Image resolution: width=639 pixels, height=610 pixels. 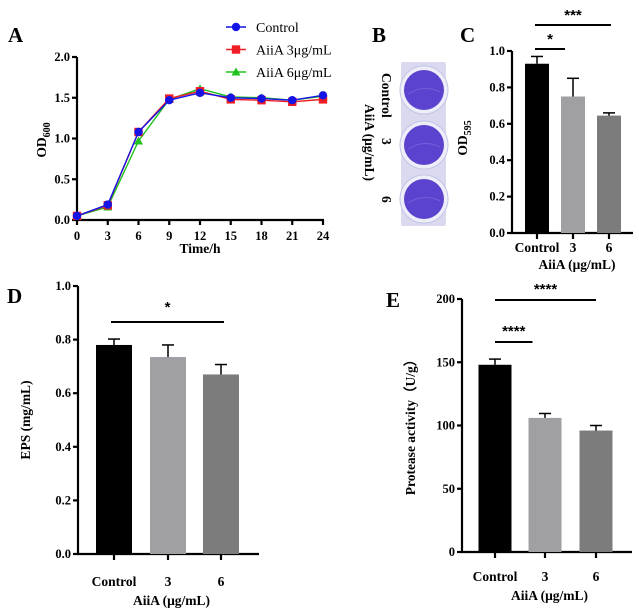 I want to click on legend-item: Control, so click(x=262, y=28).